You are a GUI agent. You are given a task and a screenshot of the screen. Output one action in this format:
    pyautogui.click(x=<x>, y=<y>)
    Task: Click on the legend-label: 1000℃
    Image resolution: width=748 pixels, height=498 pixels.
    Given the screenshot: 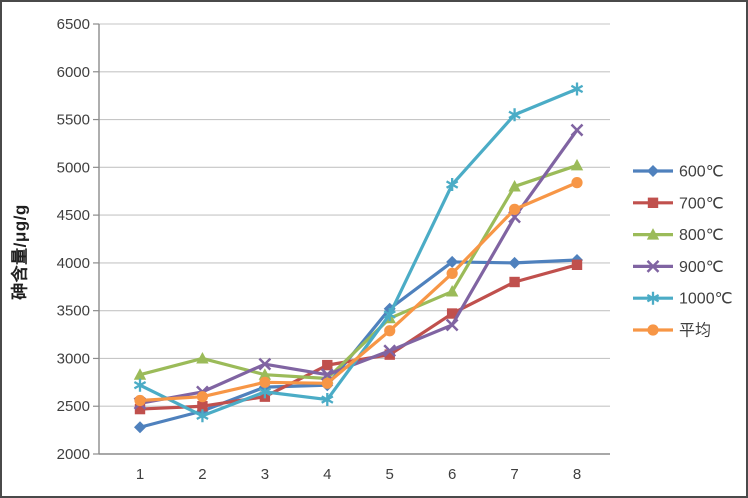 What is the action you would take?
    pyautogui.click(x=706, y=299)
    